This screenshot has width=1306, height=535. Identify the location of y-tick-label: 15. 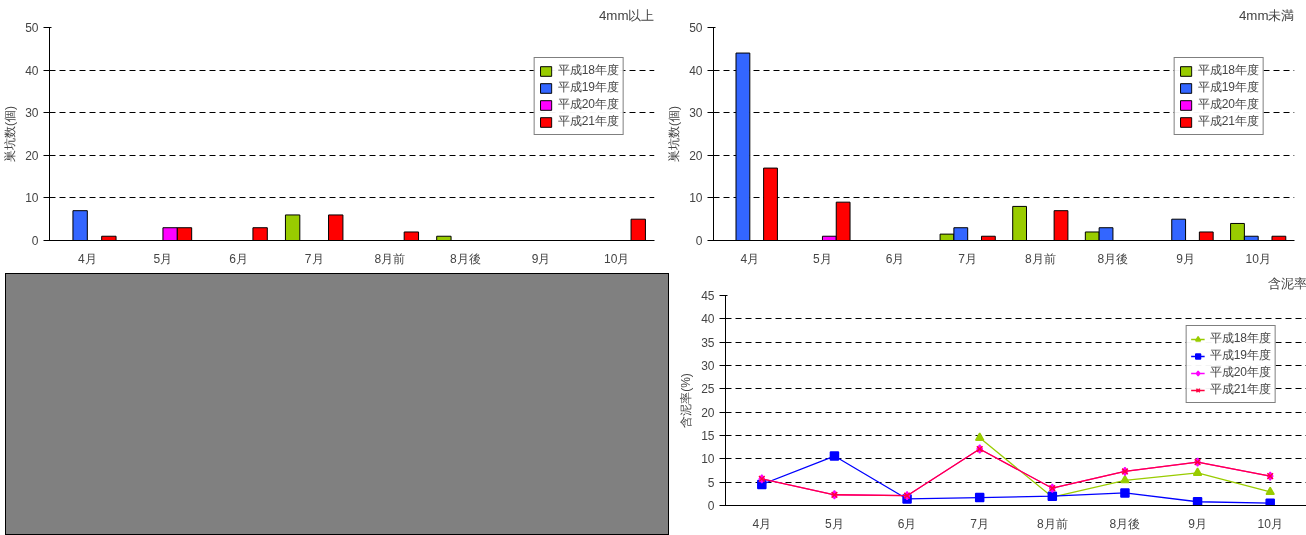
(708, 436).